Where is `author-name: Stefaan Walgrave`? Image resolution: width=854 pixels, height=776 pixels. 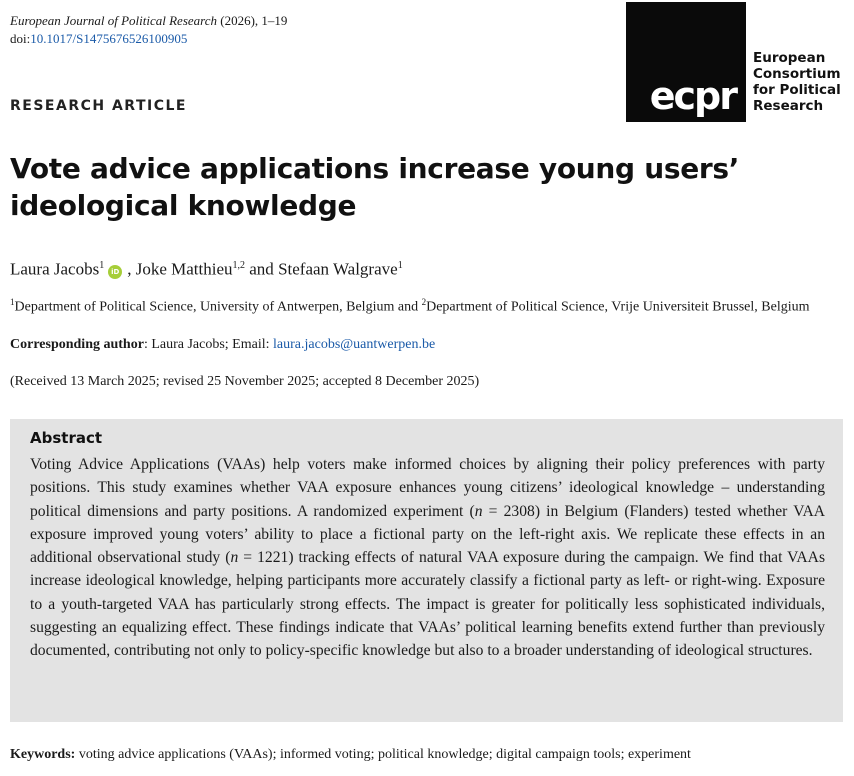
author-name: Stefaan Walgrave is located at coordinates (338, 269).